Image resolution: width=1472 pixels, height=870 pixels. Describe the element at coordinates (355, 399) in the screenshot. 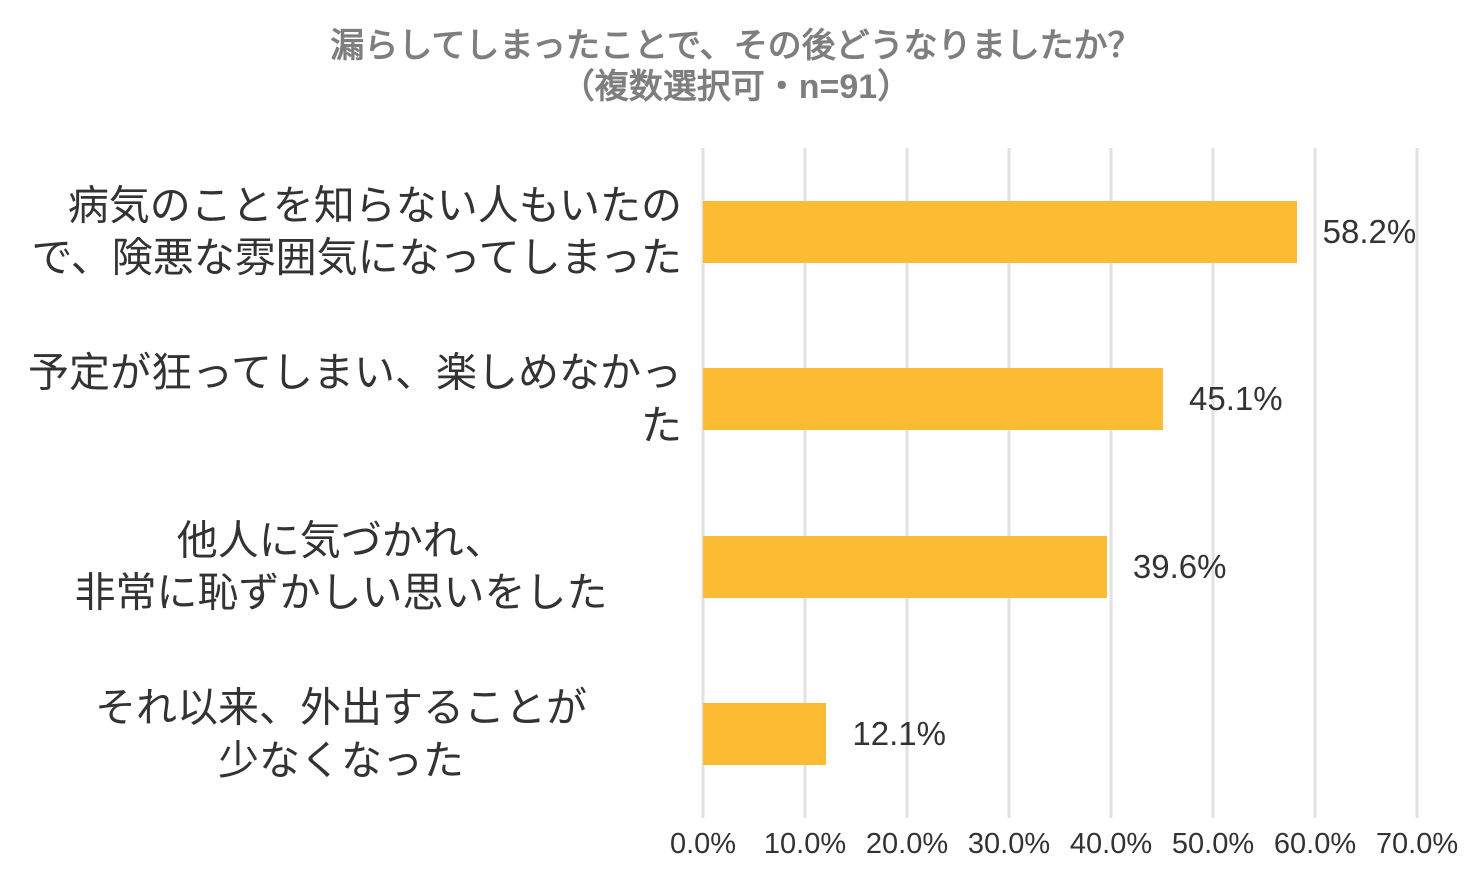

I see `category-label: 予定が狂ってしまい、楽しめなかった` at that location.